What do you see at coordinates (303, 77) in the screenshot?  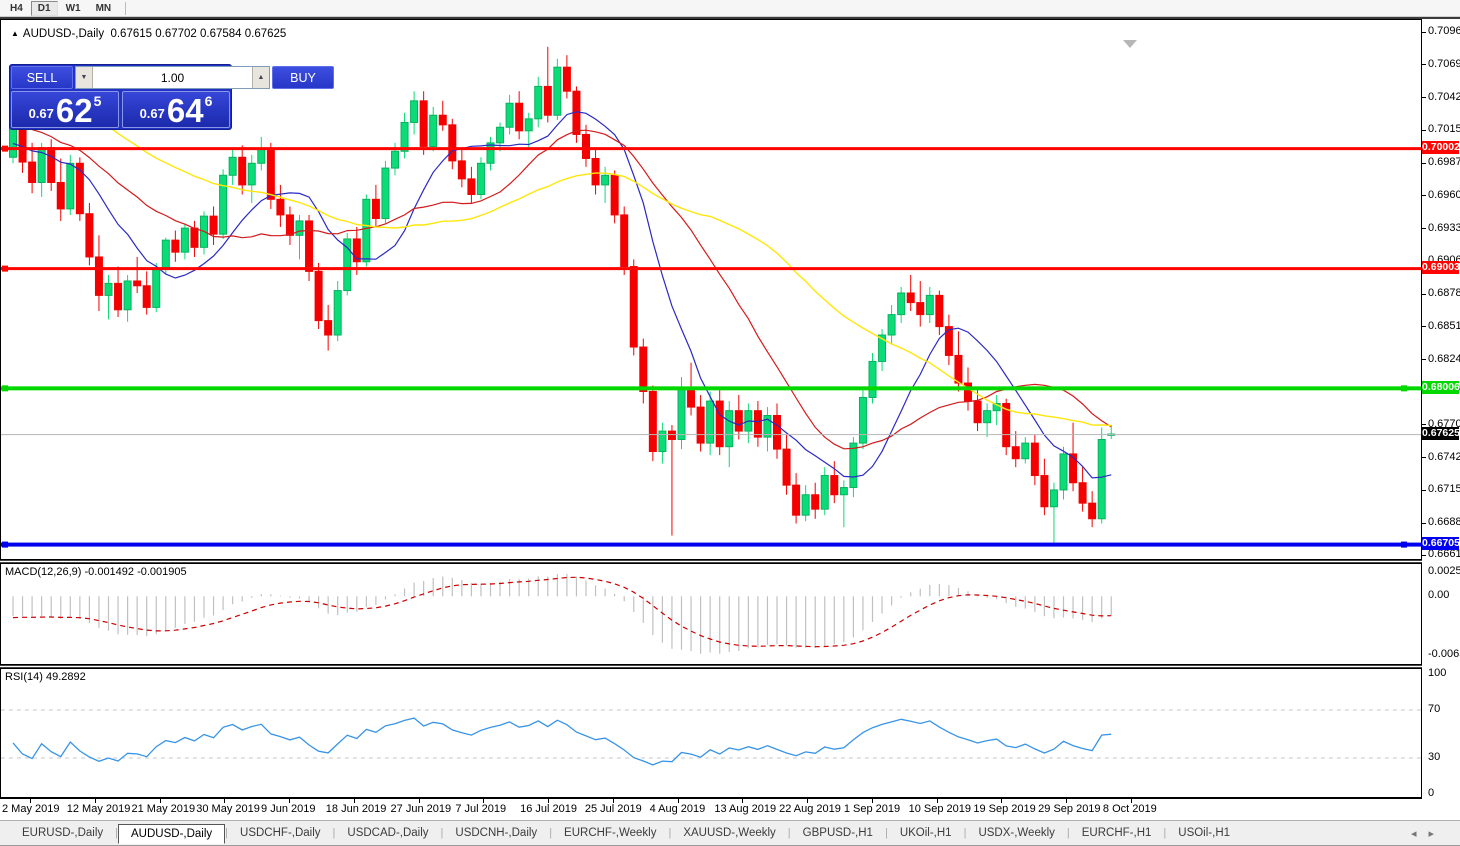 I see `buy-button: BUY` at bounding box center [303, 77].